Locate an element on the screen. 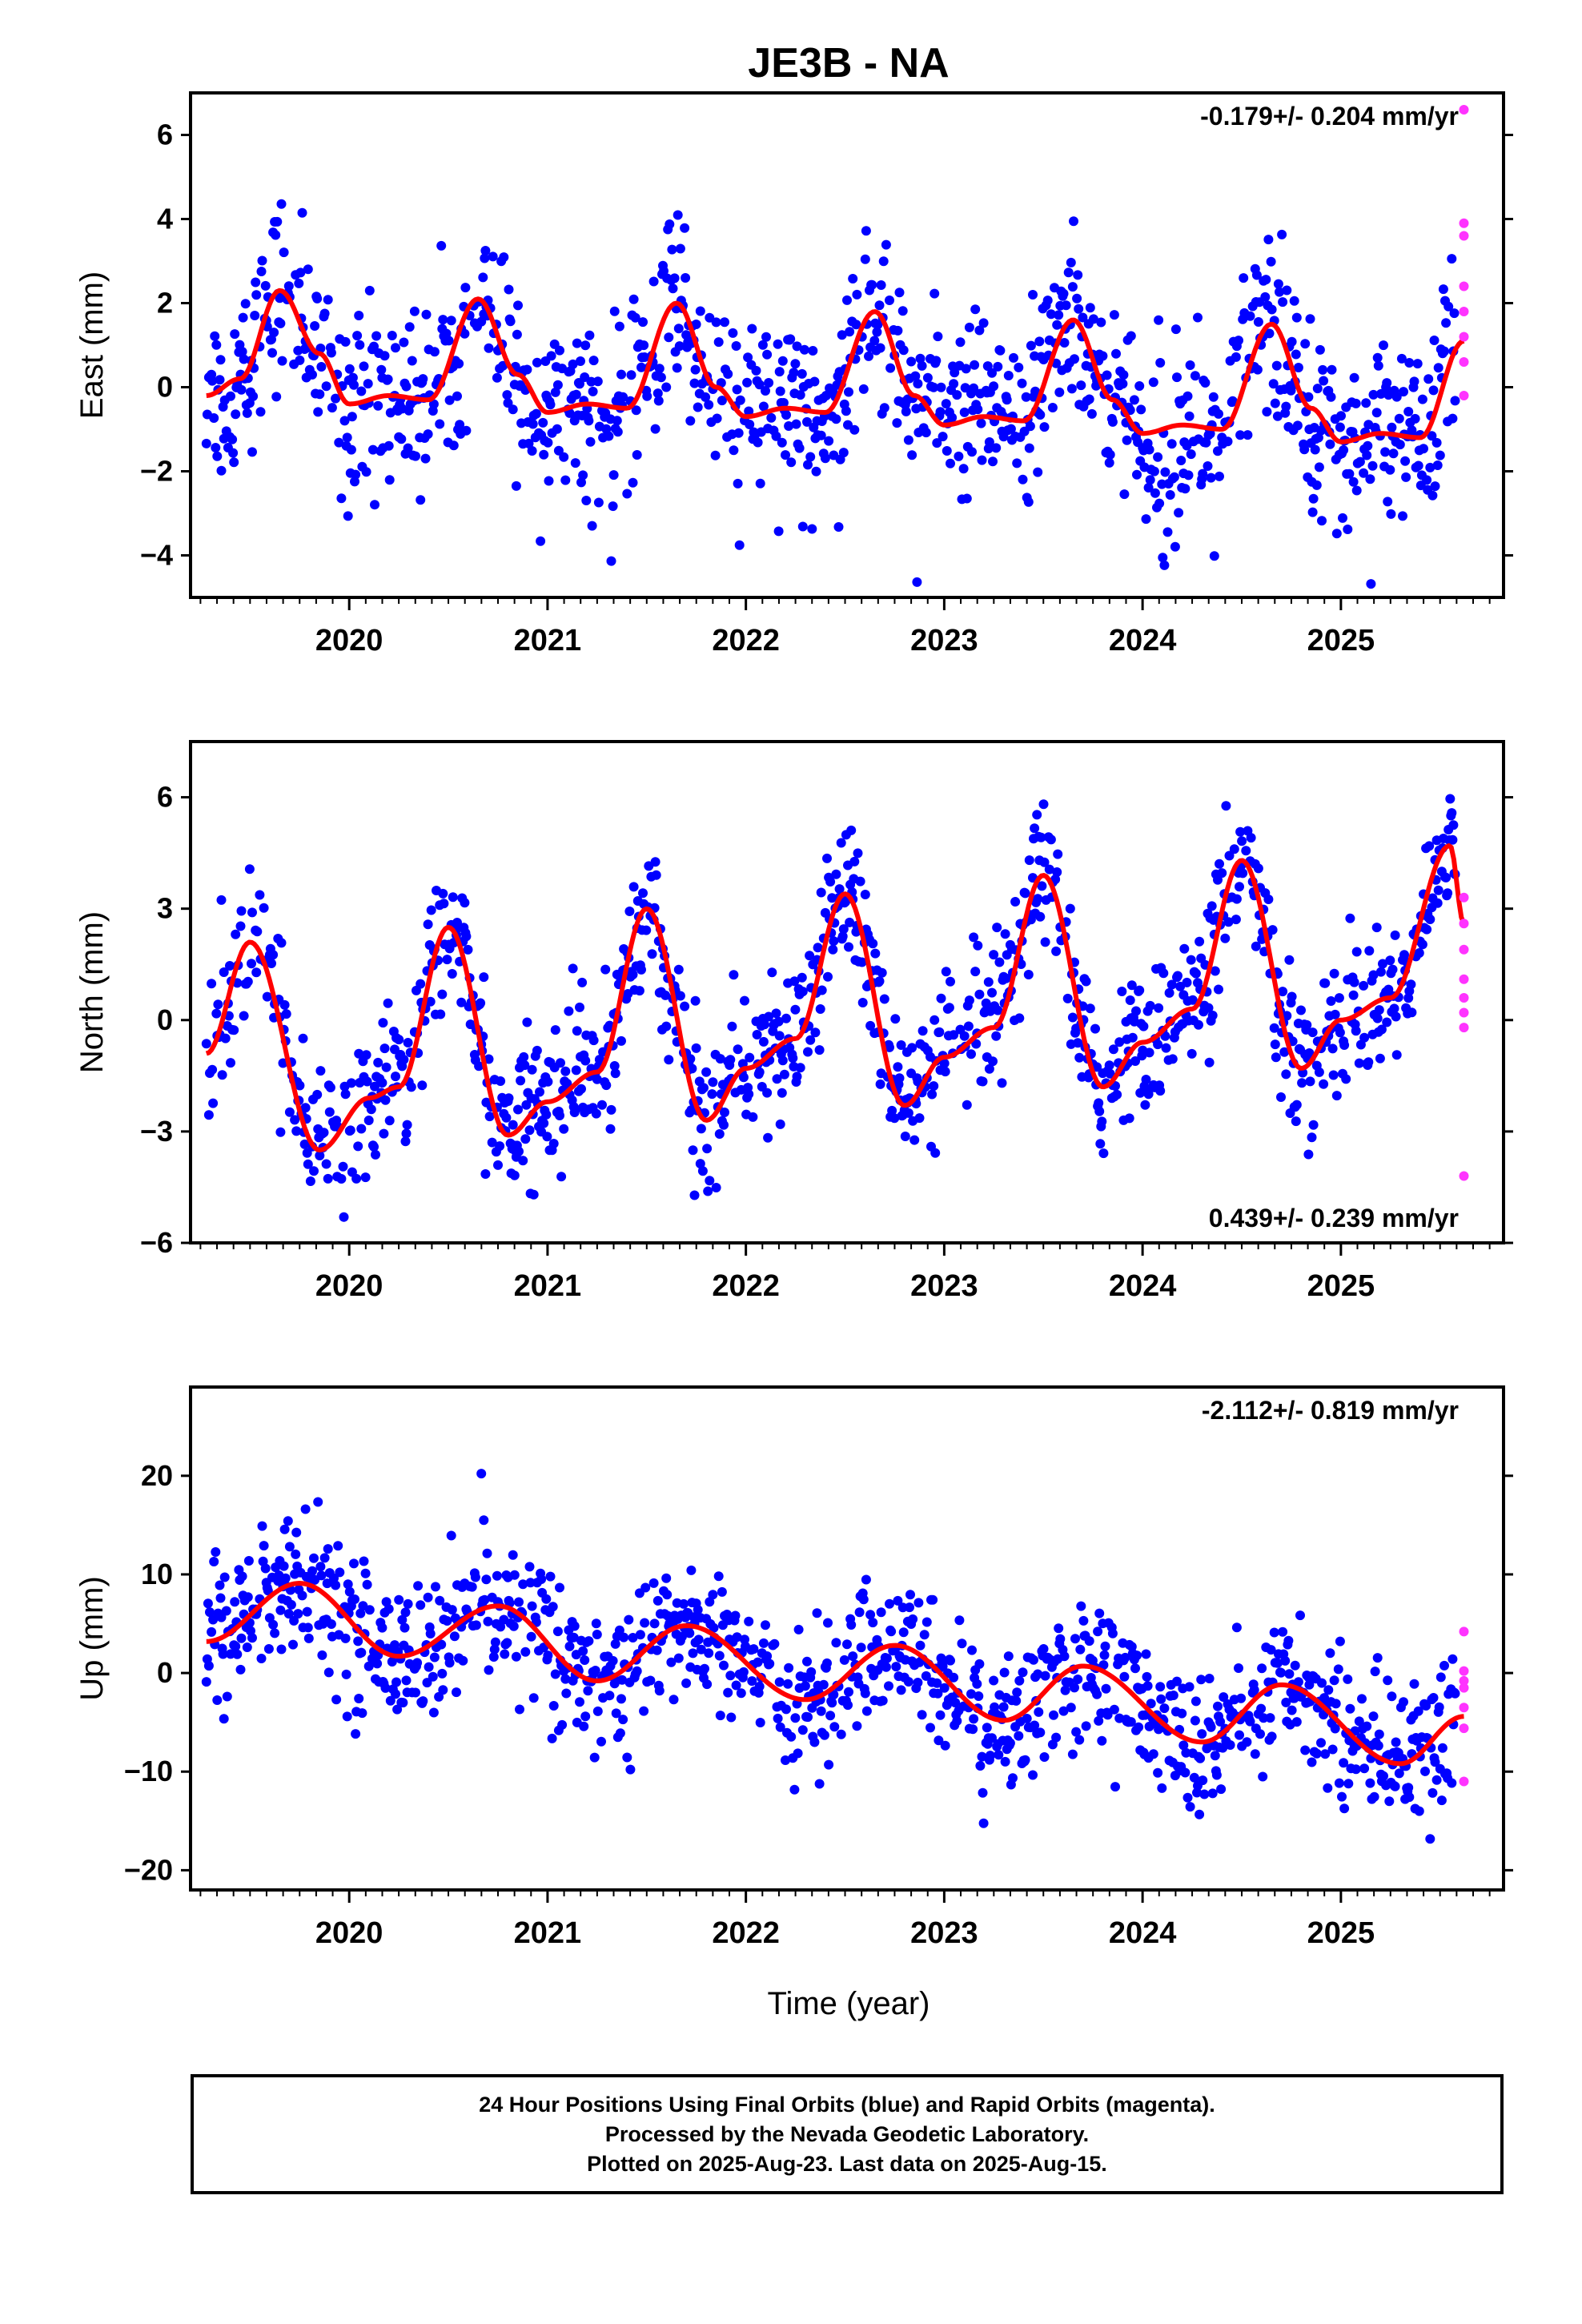  final-orbit-points is located at coordinates (830, 1008).